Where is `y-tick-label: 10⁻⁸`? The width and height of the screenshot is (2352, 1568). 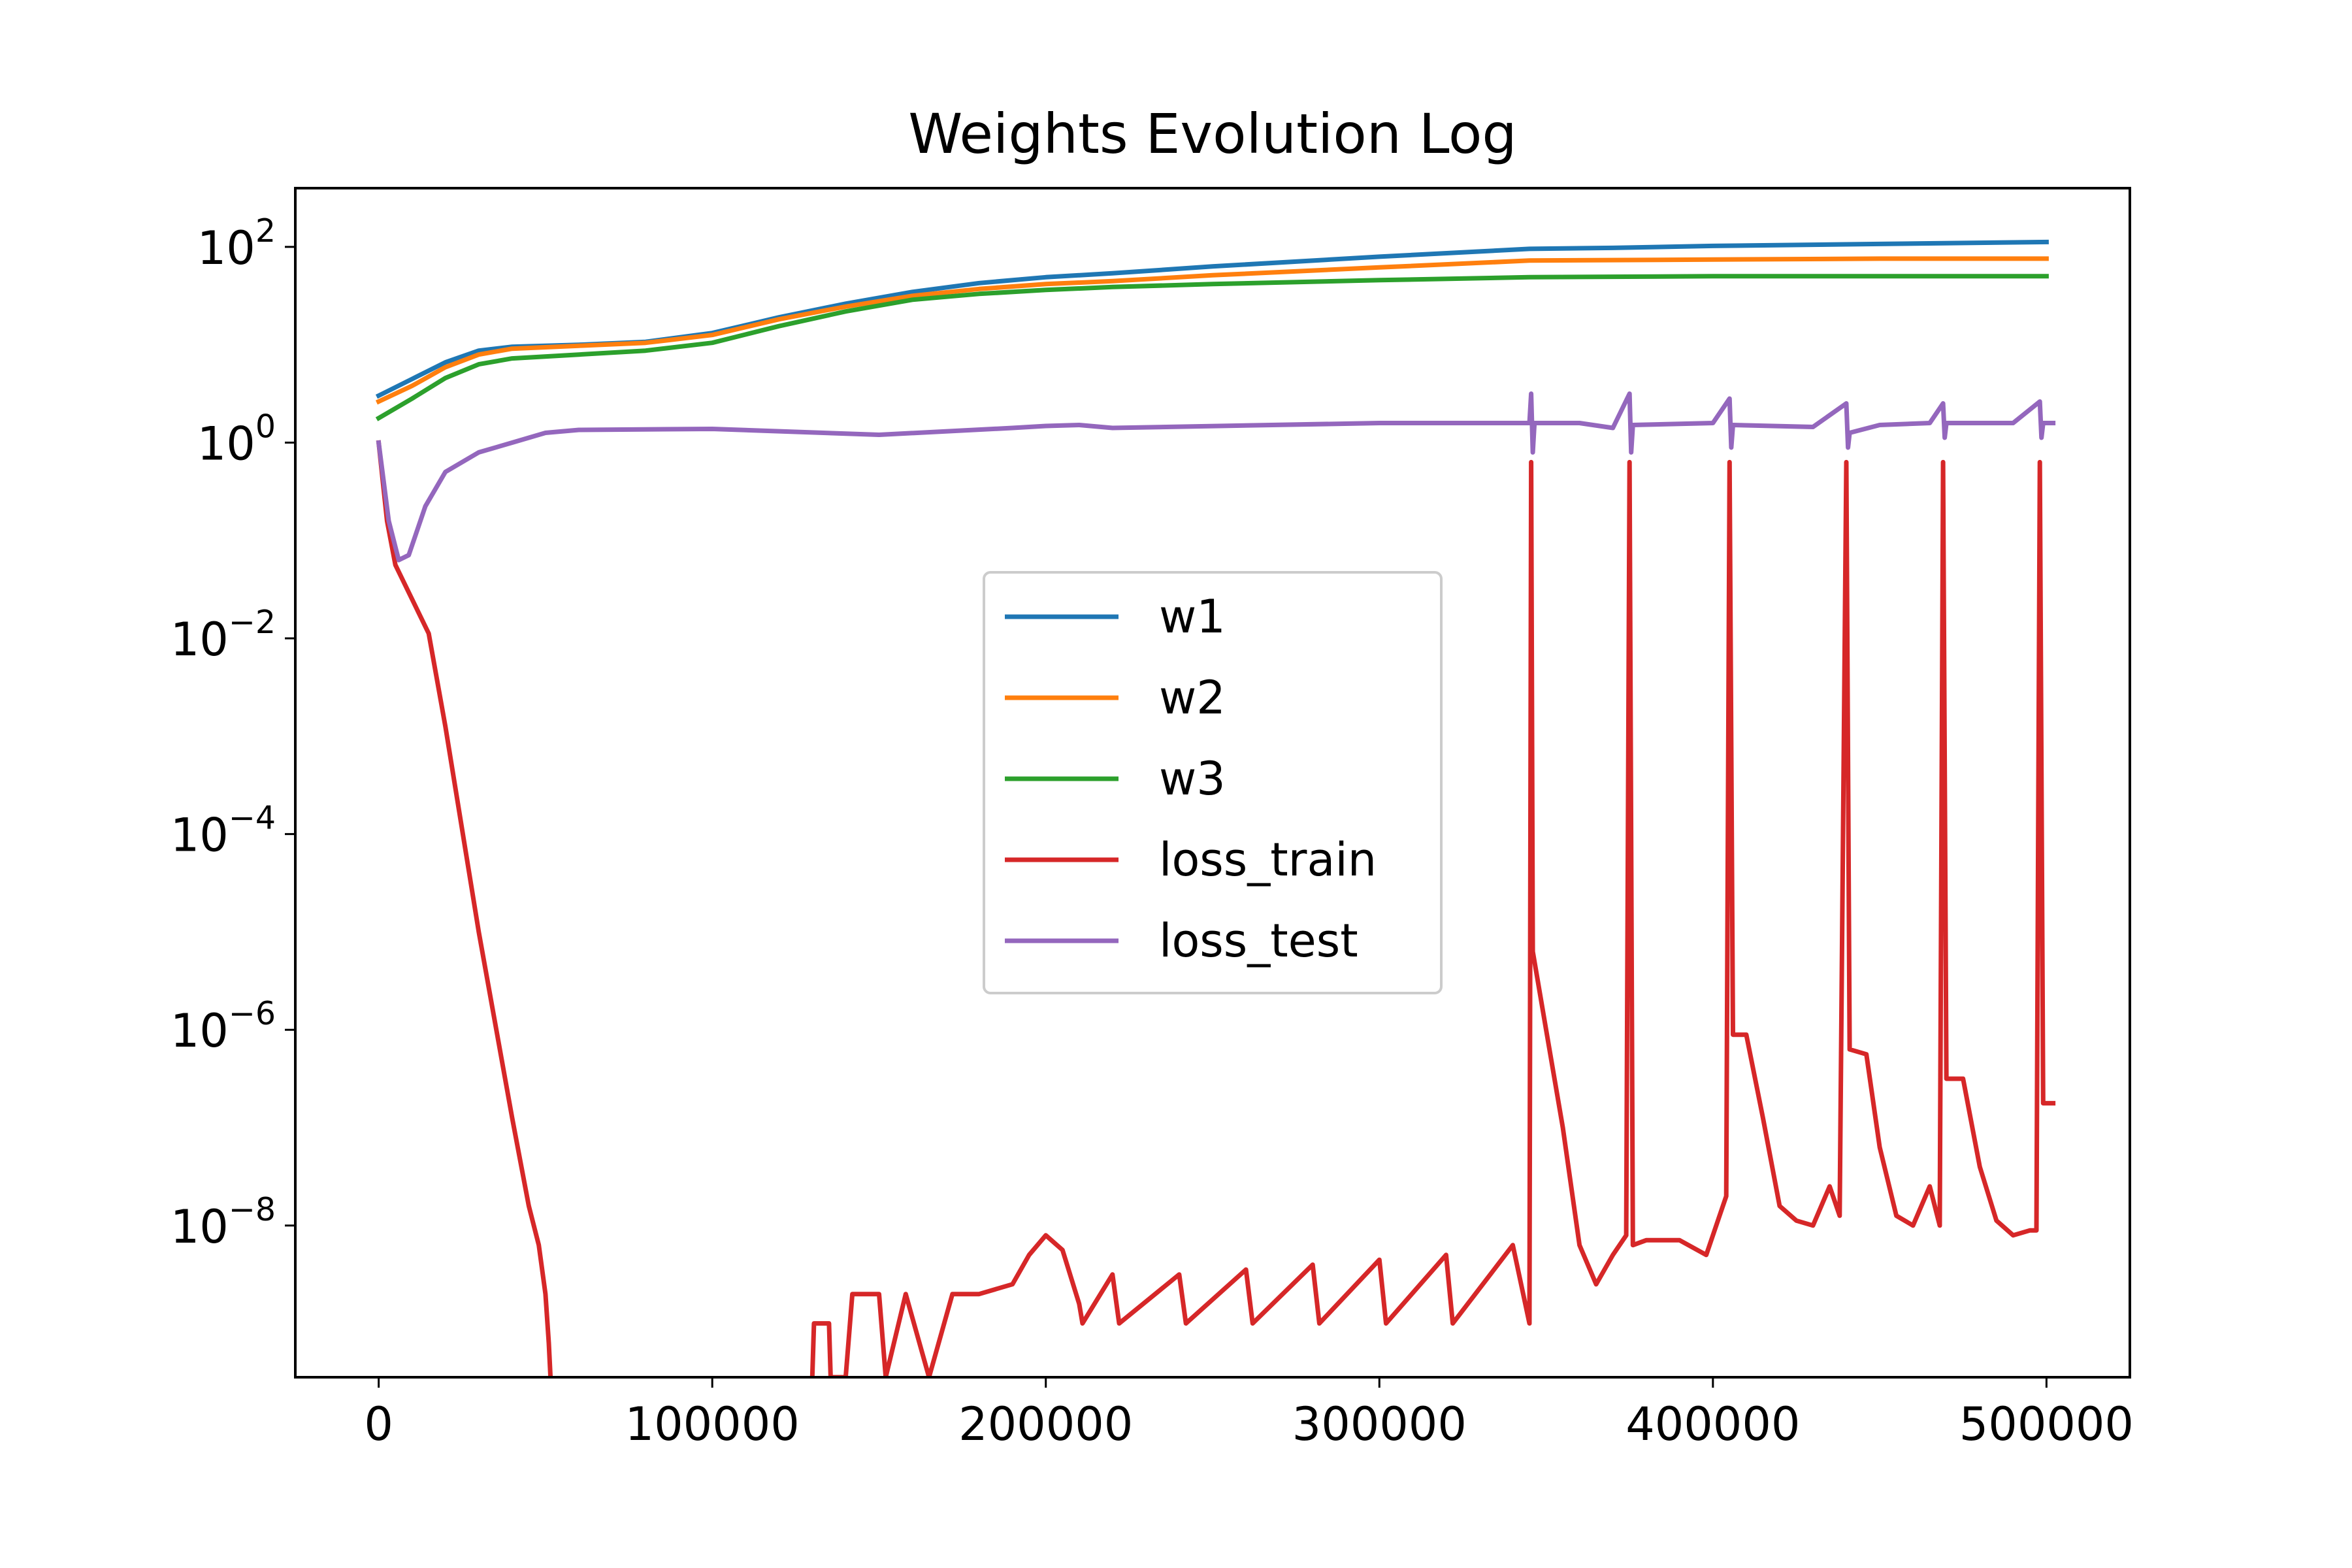
y-tick-label: 10⁻⁸ is located at coordinates (223, 1222).